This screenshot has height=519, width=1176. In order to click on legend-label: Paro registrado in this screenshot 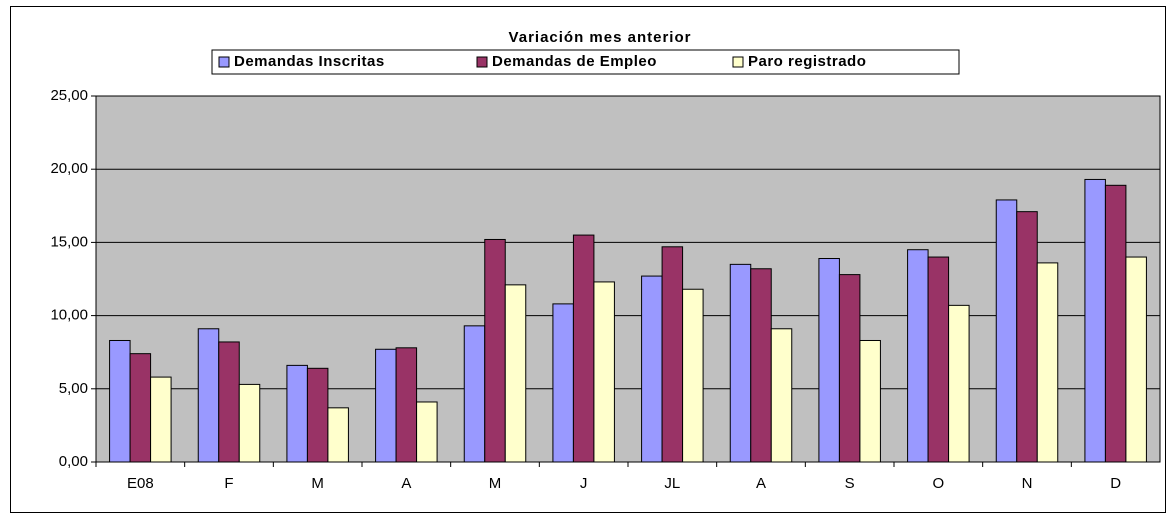, I will do `click(807, 61)`.